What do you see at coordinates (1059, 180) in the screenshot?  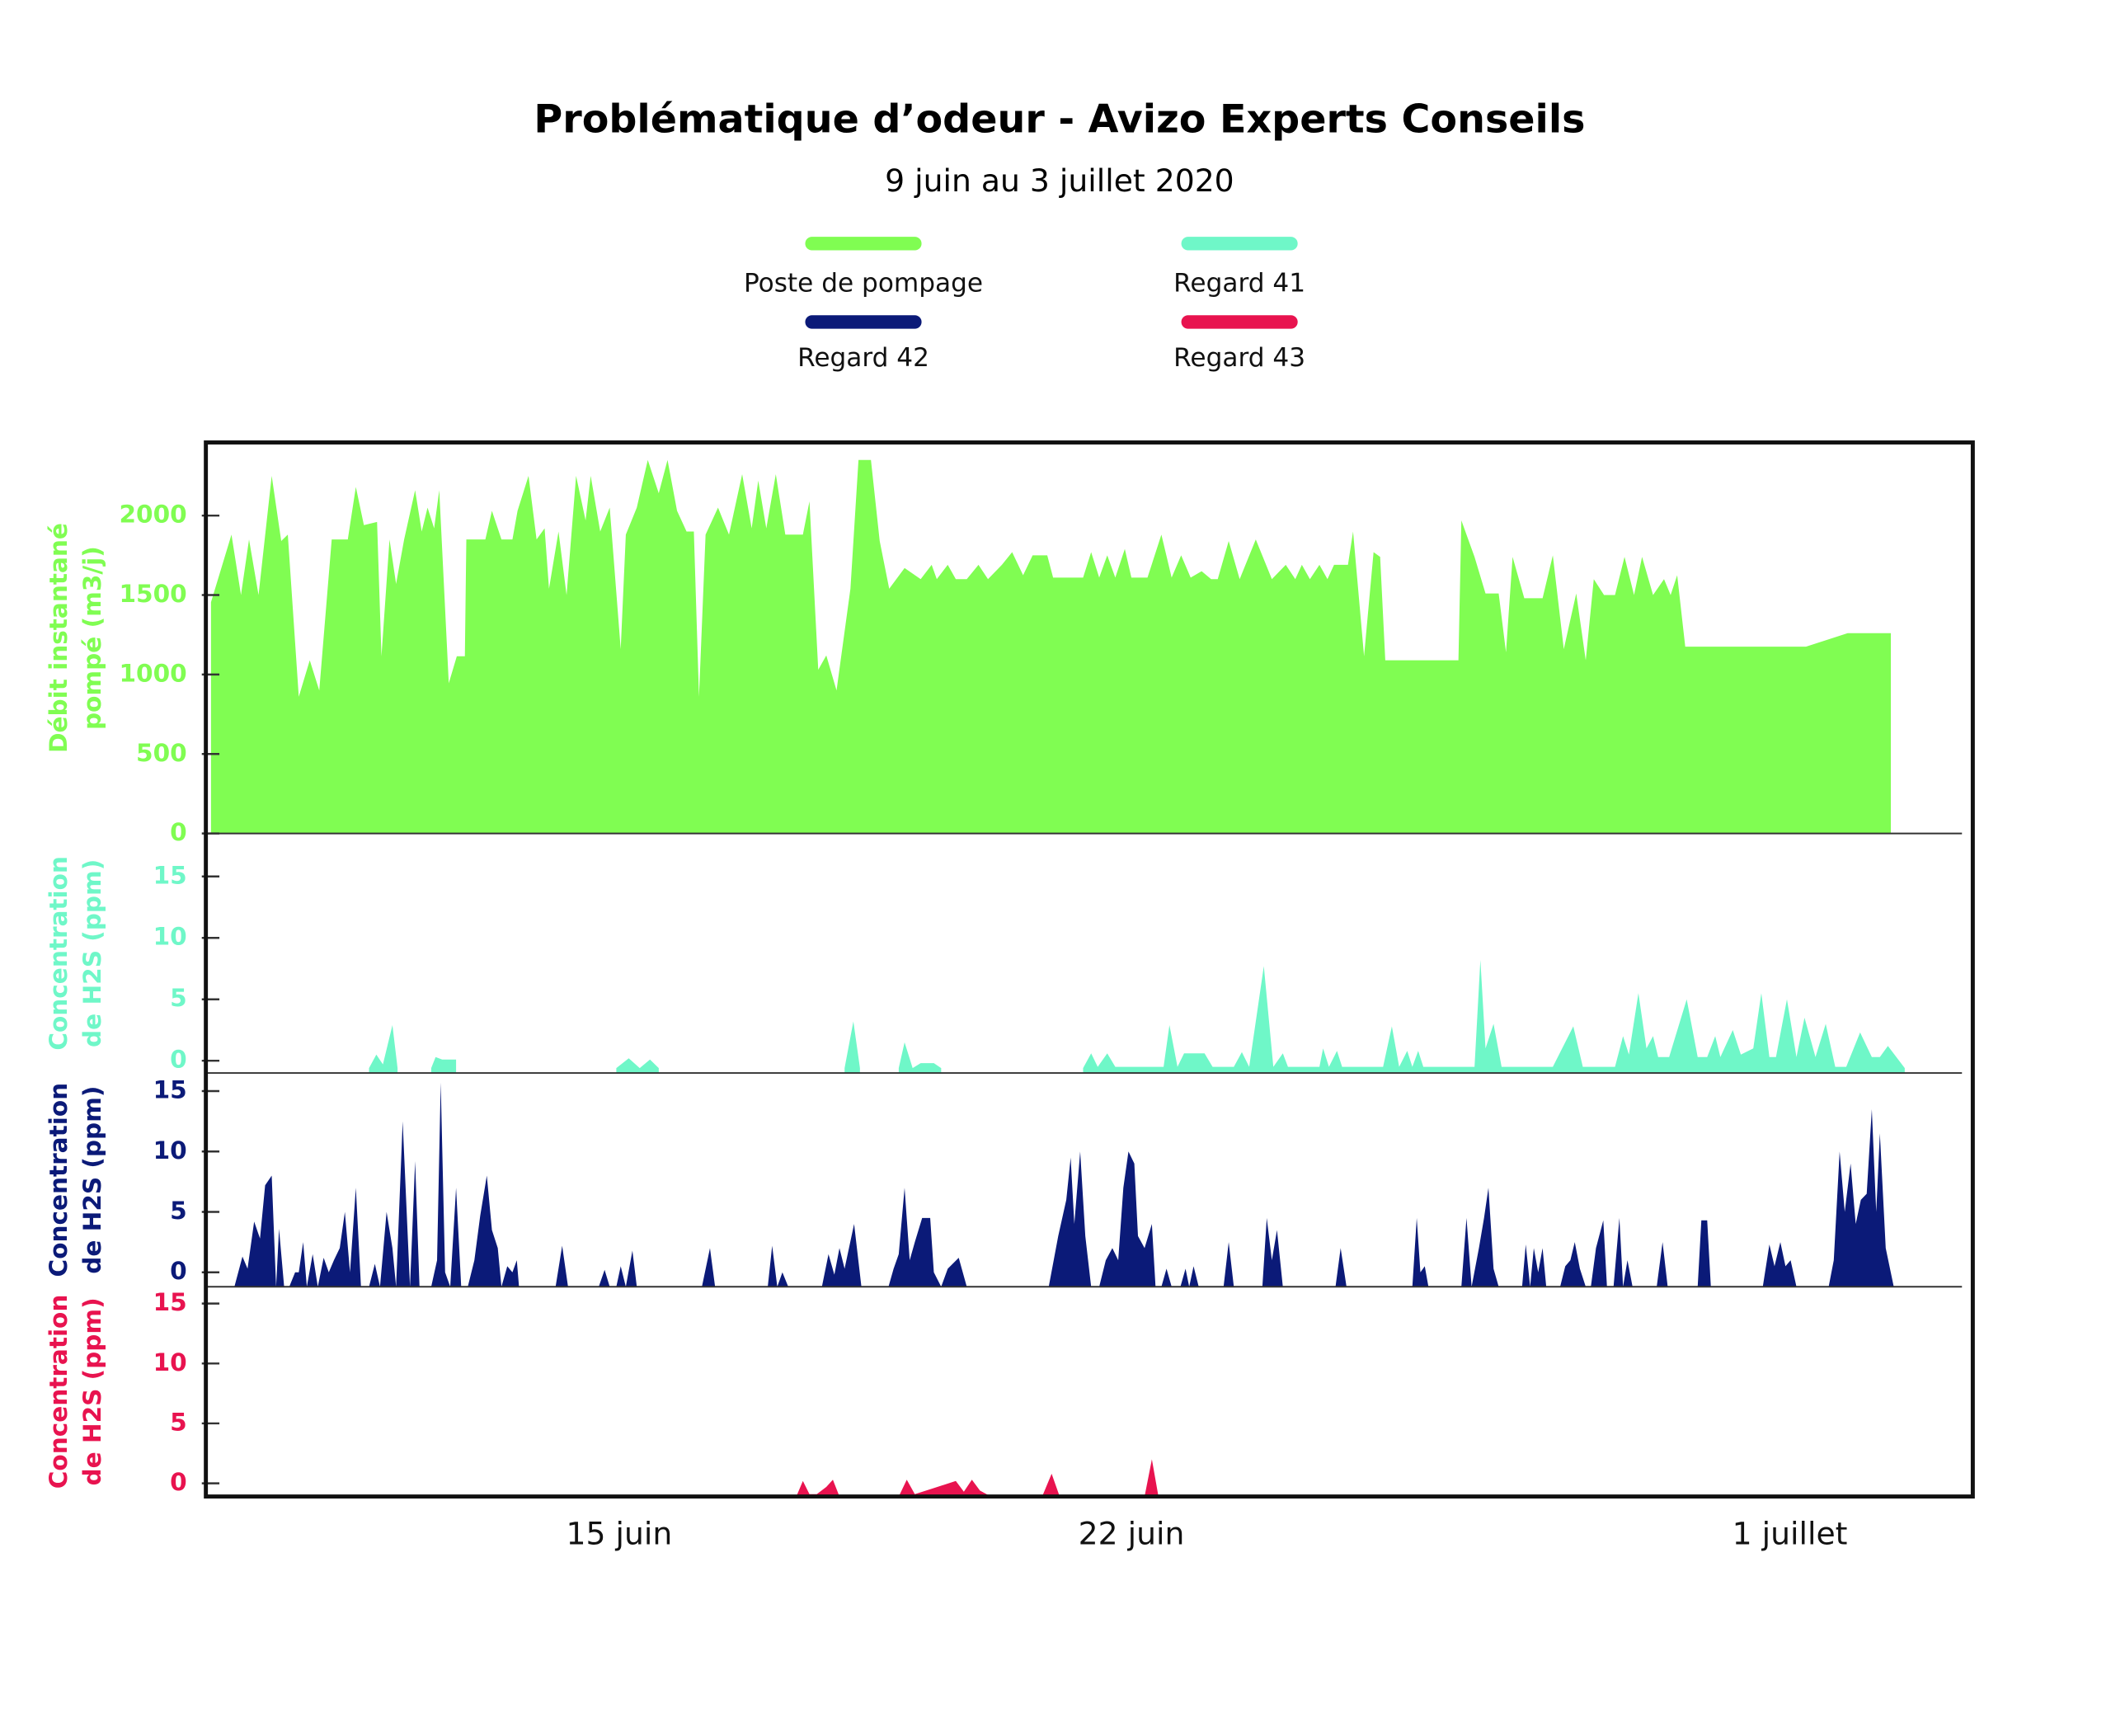 I see `chart-subtitle: 9 juin au 3 juillet 2020` at bounding box center [1059, 180].